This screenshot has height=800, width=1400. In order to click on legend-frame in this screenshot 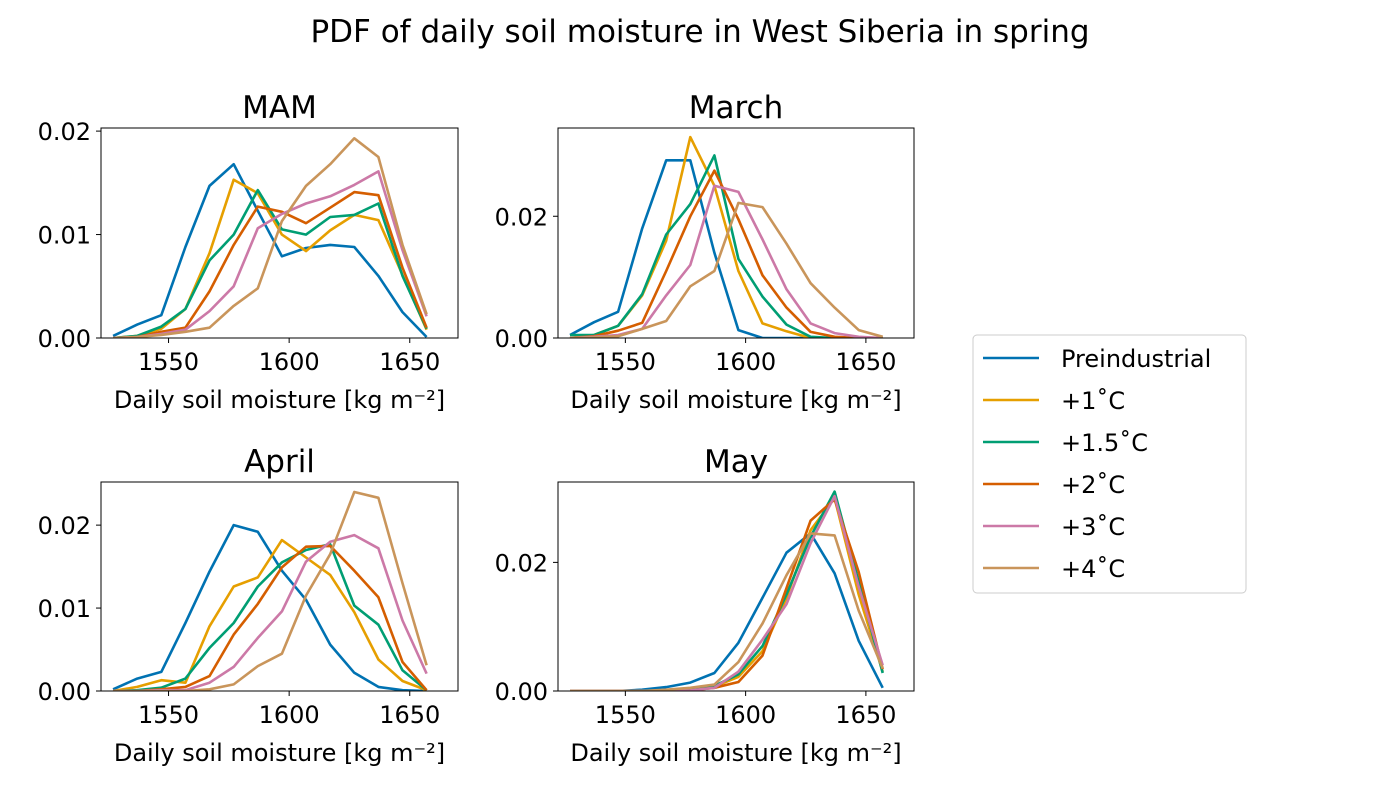, I will do `click(1109, 464)`.